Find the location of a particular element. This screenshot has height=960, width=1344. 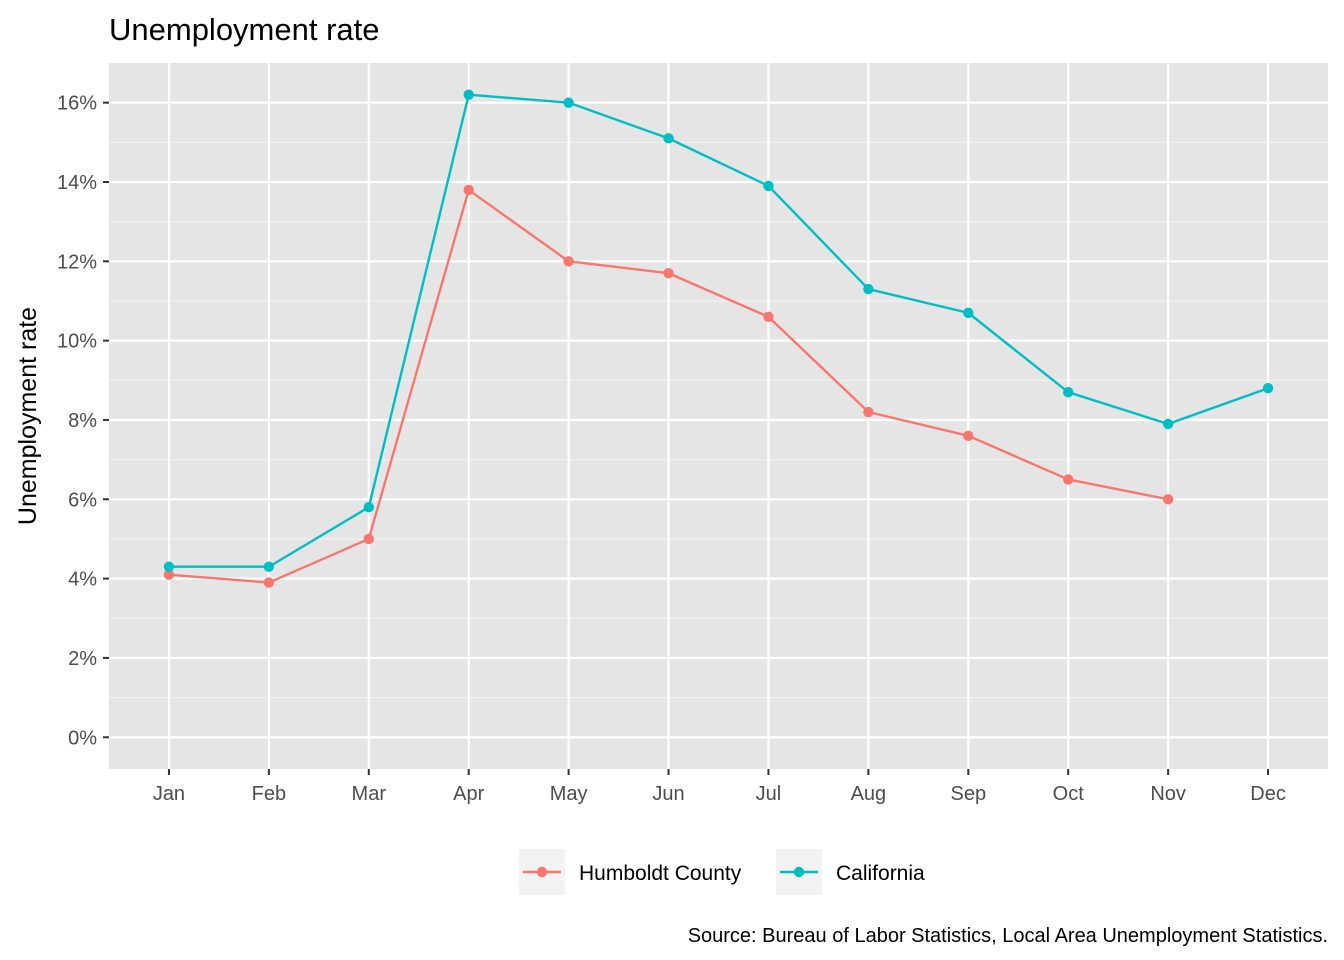

y-tick-label: 16% is located at coordinates (77, 104).